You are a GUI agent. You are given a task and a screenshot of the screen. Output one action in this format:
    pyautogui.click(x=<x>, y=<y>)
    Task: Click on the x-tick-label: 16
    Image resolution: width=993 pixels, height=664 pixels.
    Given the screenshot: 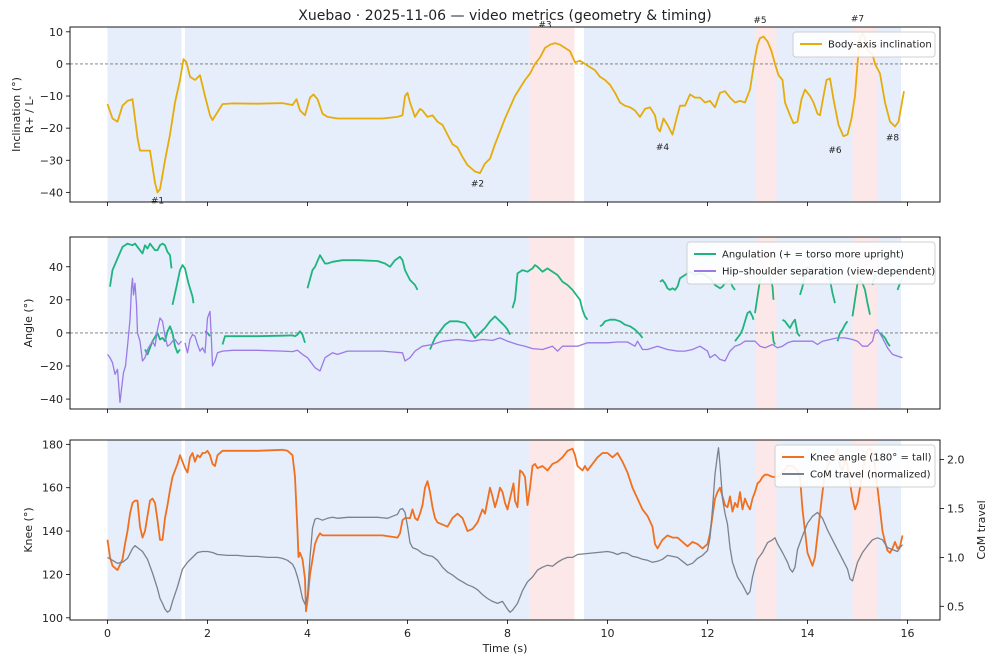 What is the action you would take?
    pyautogui.click(x=908, y=633)
    